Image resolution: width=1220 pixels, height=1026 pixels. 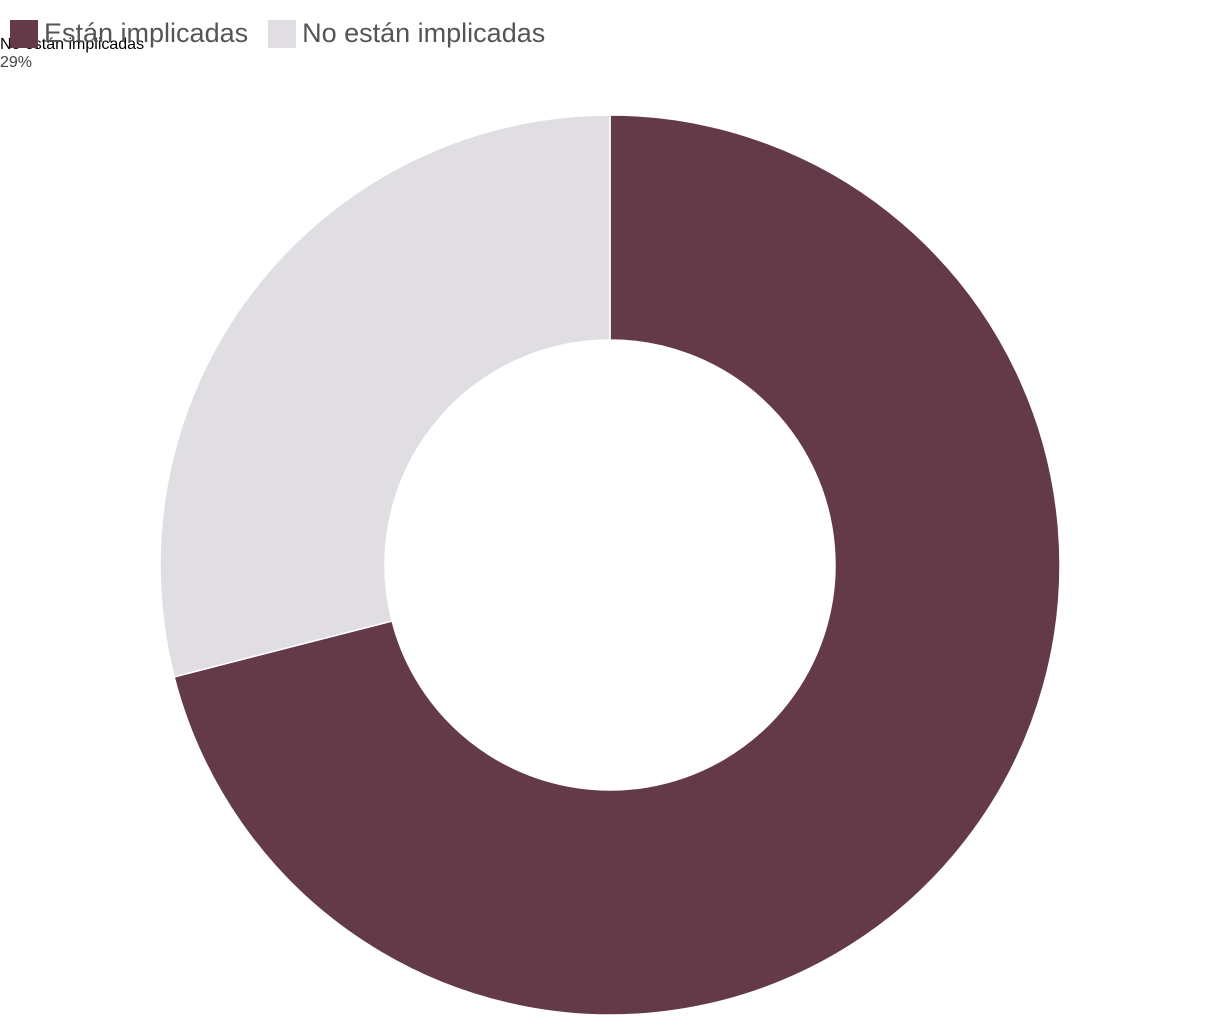 I want to click on legend: Están implicadas No están implicadas, so click(x=277, y=33).